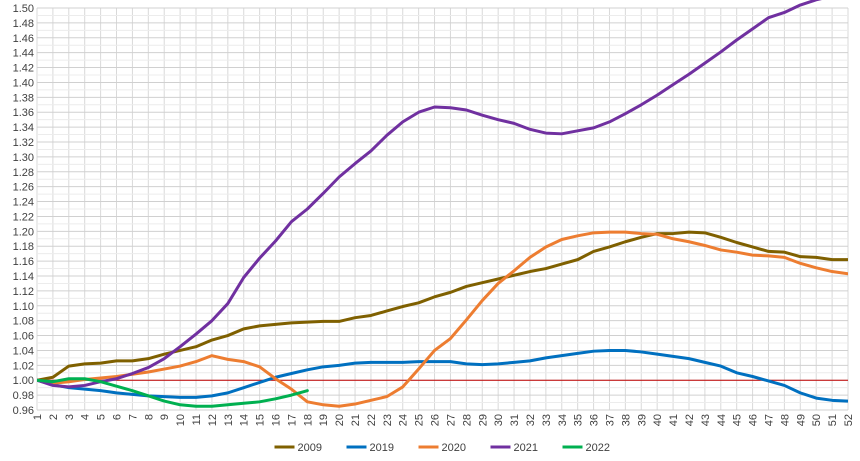 This screenshot has width=860, height=461. Describe the element at coordinates (23, 351) in the screenshot. I see `y-tick-label: 1.04` at that location.